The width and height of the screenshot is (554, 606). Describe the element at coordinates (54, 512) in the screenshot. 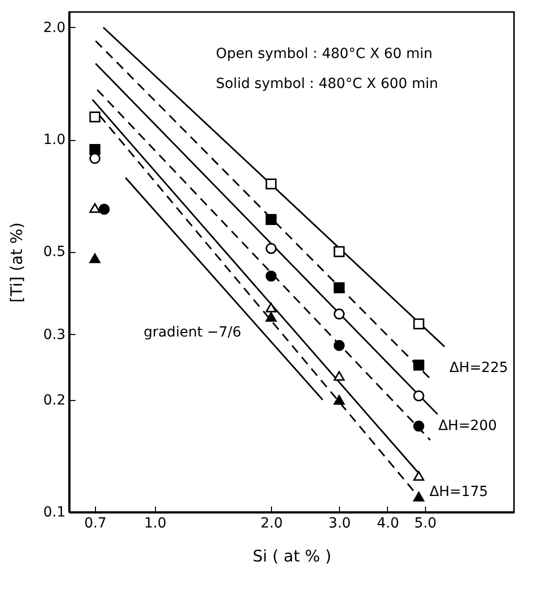

I see `y-tick-label: 0.1` at that location.